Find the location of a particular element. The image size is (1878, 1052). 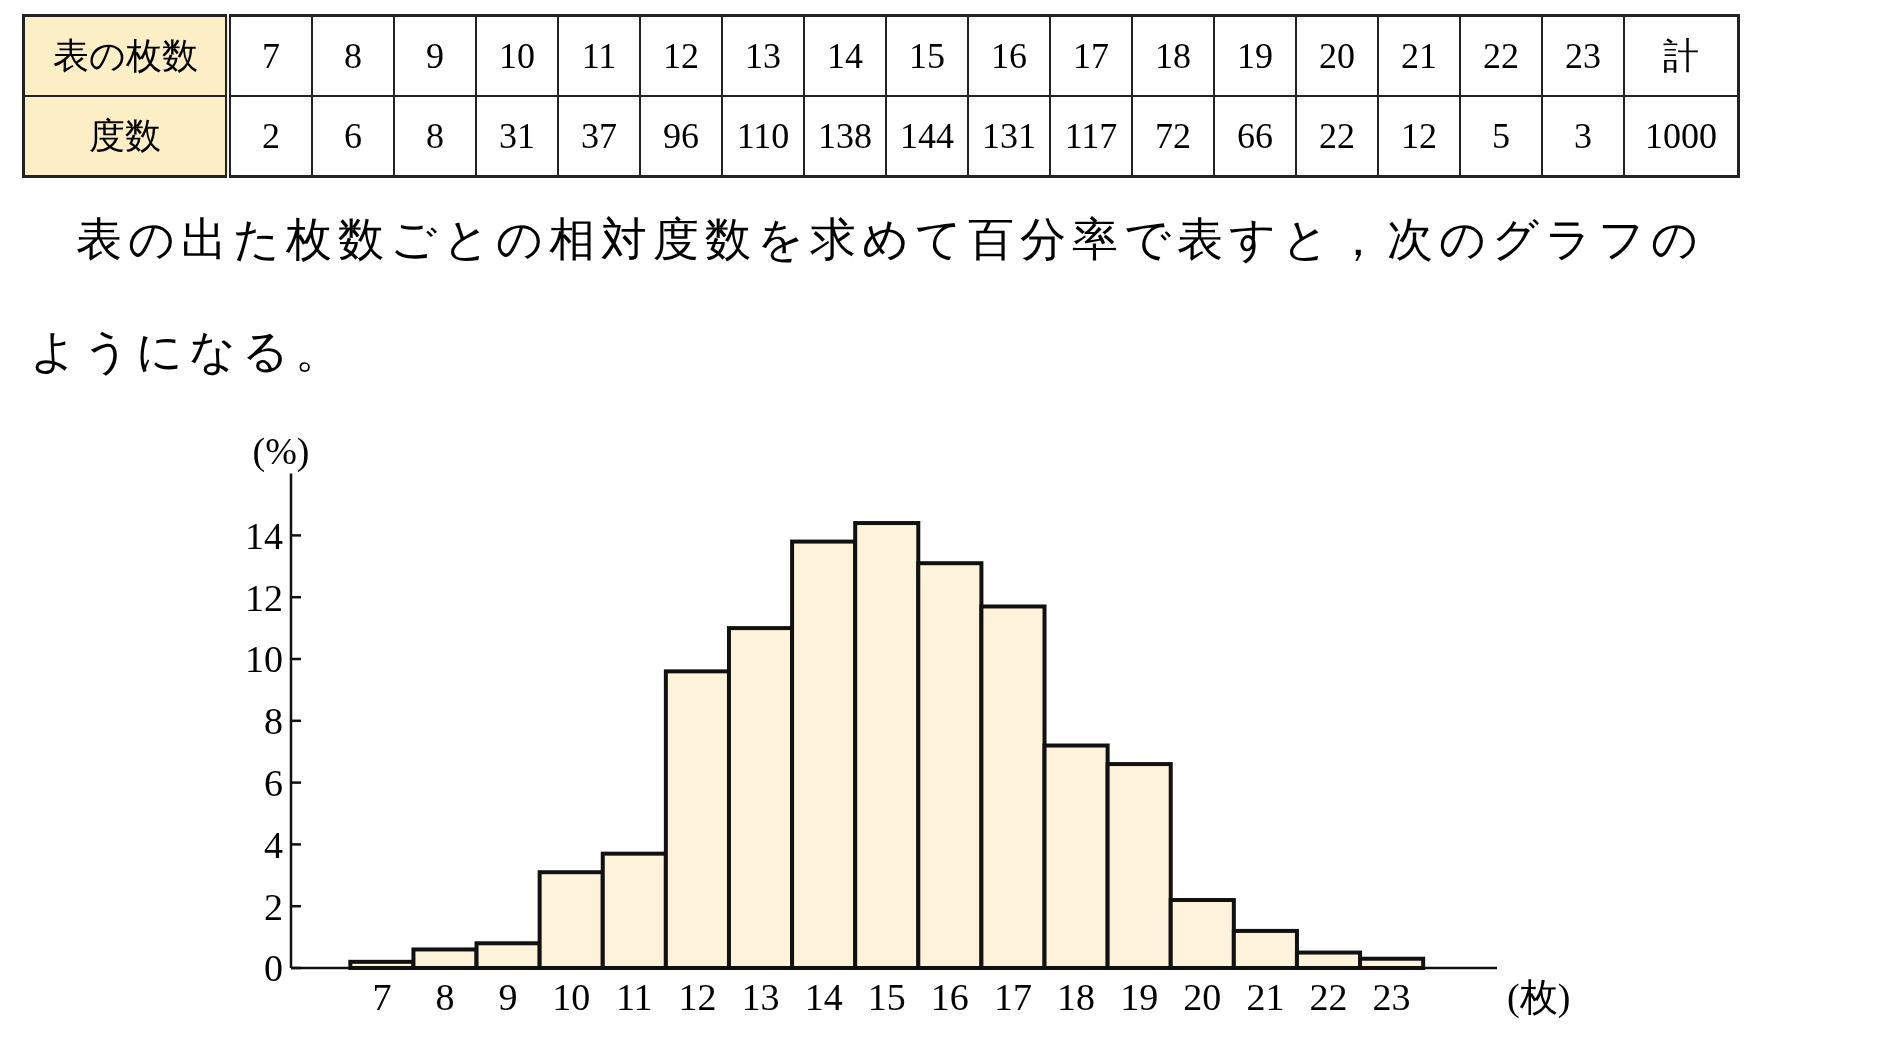

y-tick-label: 8 is located at coordinates (273, 721).